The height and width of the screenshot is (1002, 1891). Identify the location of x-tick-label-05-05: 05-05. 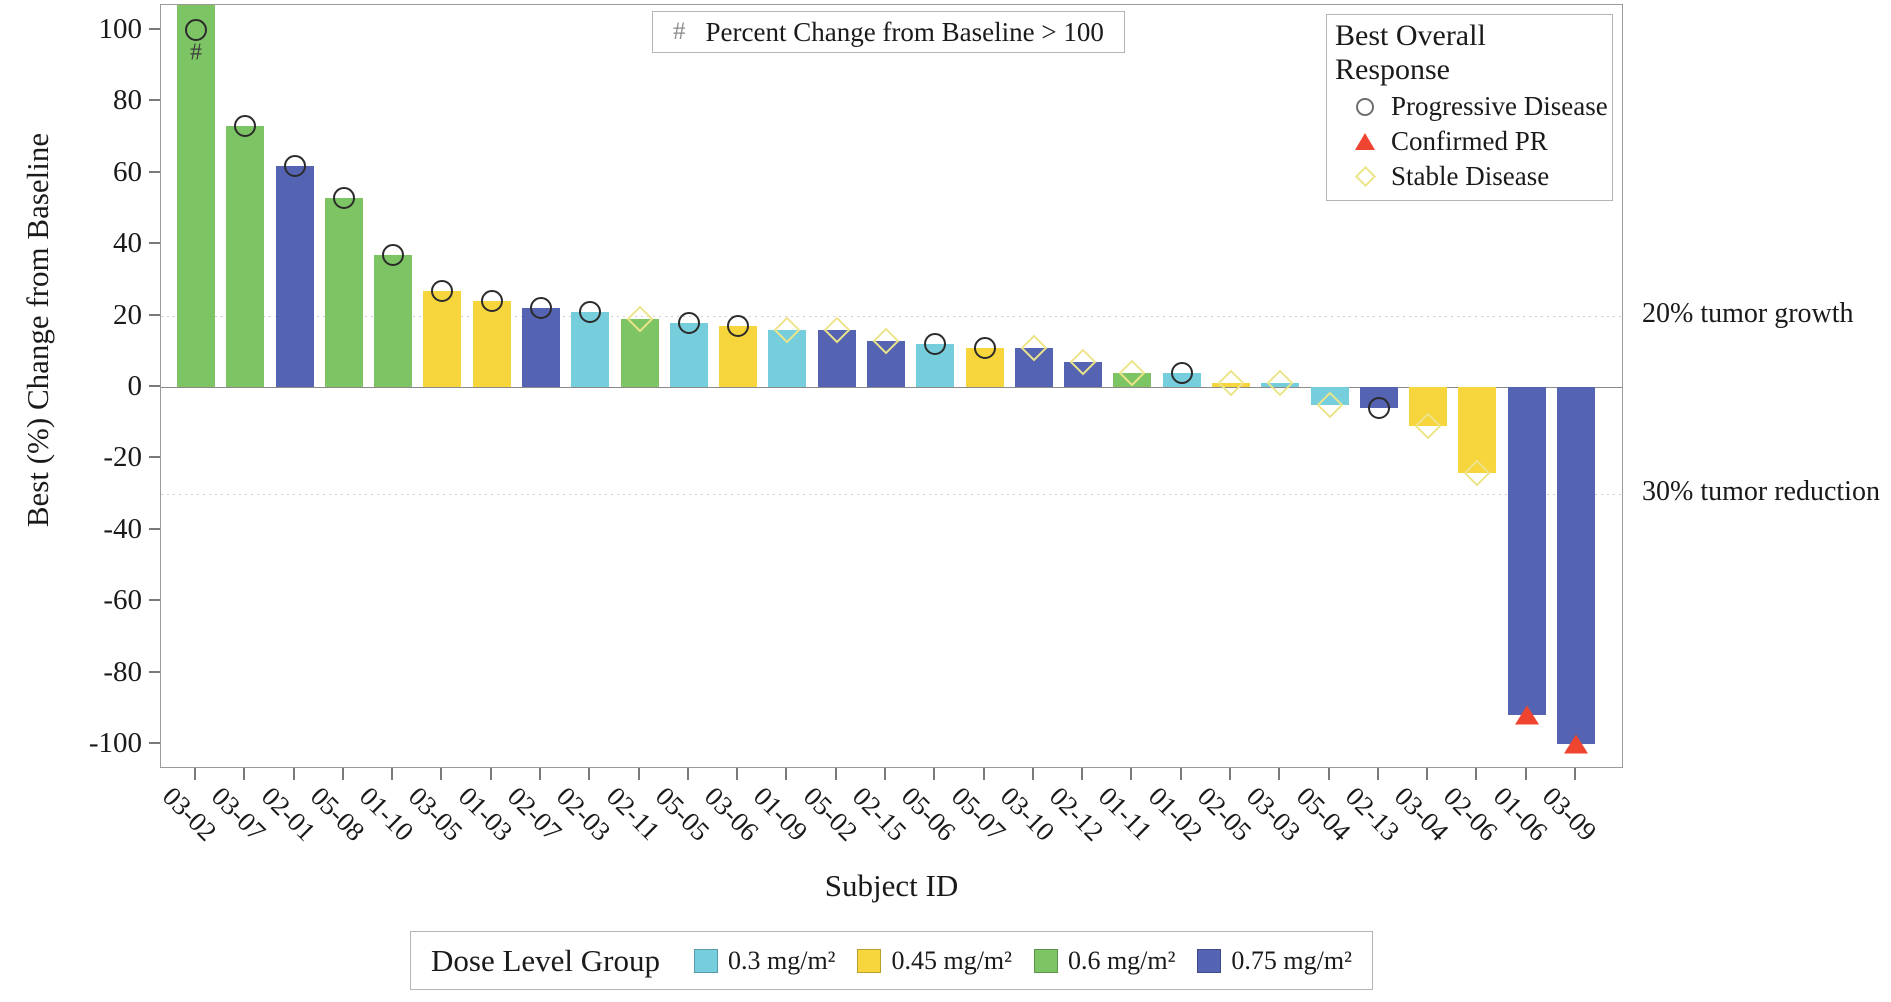
(682, 814).